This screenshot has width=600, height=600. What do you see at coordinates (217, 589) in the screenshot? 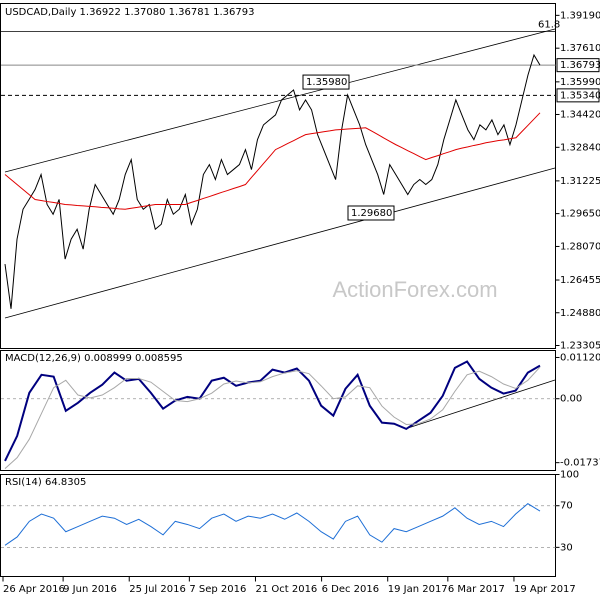
I see `x-tick-label: 7 Sep 2016` at bounding box center [217, 589].